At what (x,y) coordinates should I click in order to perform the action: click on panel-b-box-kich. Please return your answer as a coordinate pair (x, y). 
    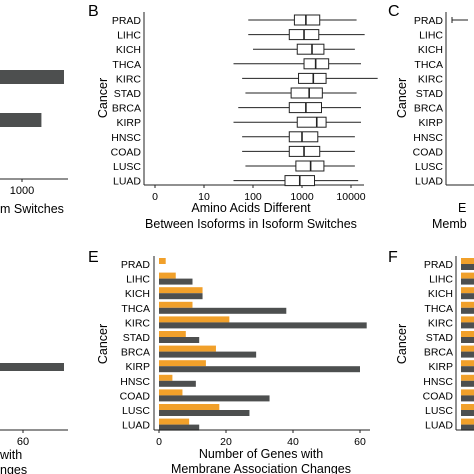
    Looking at the image, I should click on (310, 49).